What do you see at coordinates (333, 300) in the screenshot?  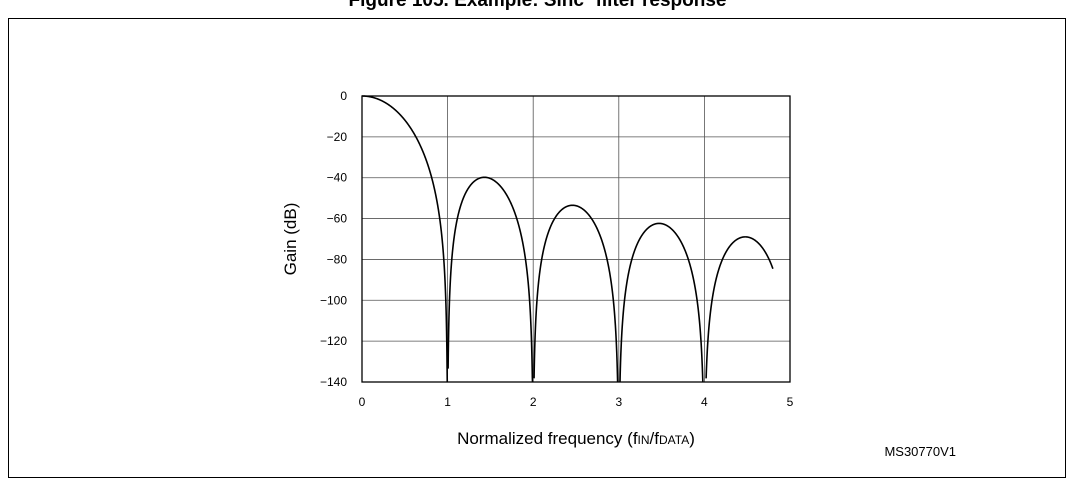 I see `y-tick-label: −100` at bounding box center [333, 300].